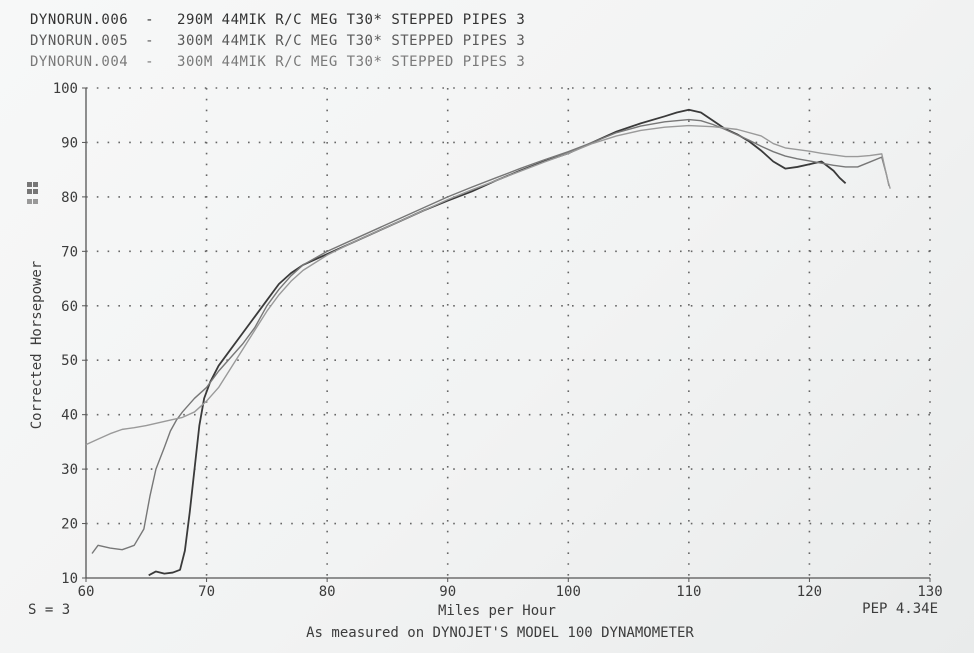  Describe the element at coordinates (69, 198) in the screenshot. I see `y-tick-label: 80` at that location.